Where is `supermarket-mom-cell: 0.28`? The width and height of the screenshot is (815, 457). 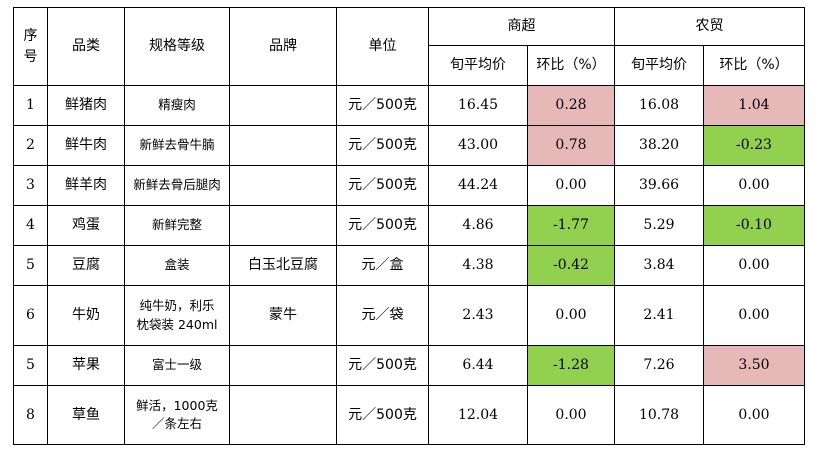
supermarket-mom-cell: 0.28 is located at coordinates (571, 105).